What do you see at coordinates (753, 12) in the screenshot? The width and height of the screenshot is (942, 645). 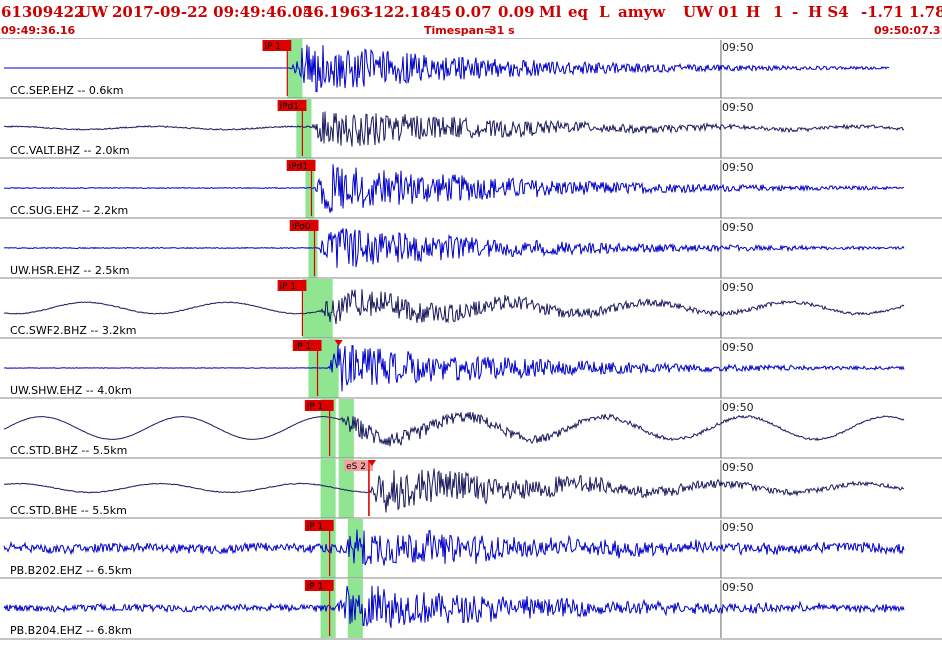 I see `quality-h: H` at bounding box center [753, 12].